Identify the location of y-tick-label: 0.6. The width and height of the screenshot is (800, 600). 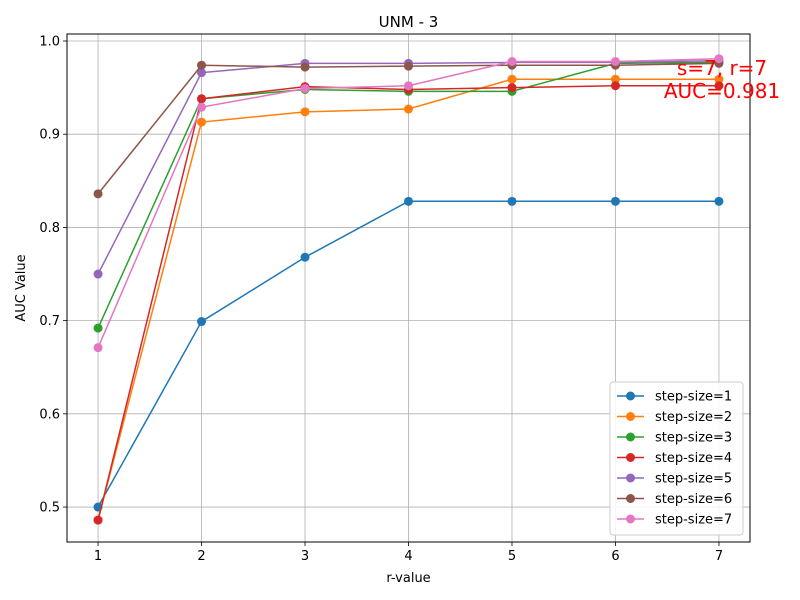
(49, 414).